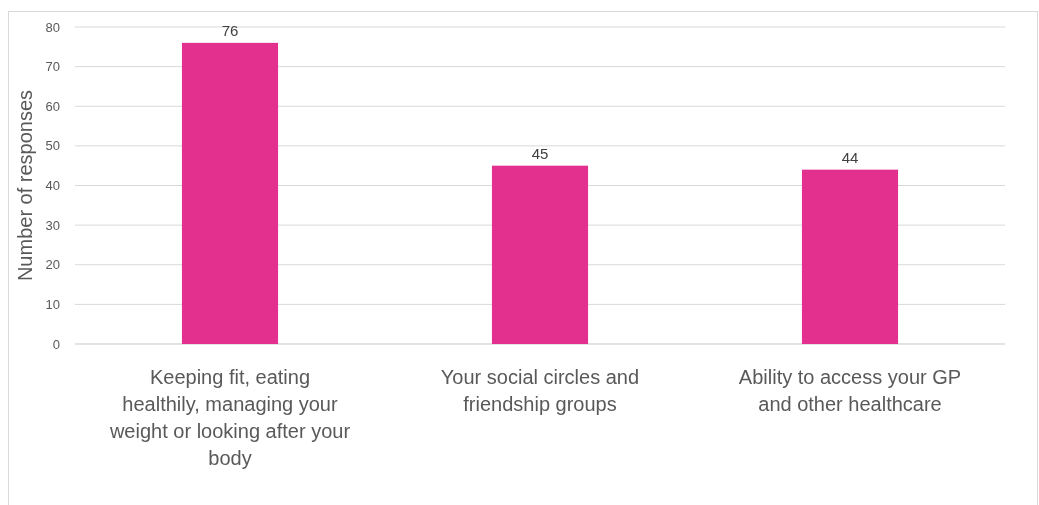 The image size is (1039, 505). Describe the element at coordinates (230, 30) in the screenshot. I see `data-label: 76` at that location.